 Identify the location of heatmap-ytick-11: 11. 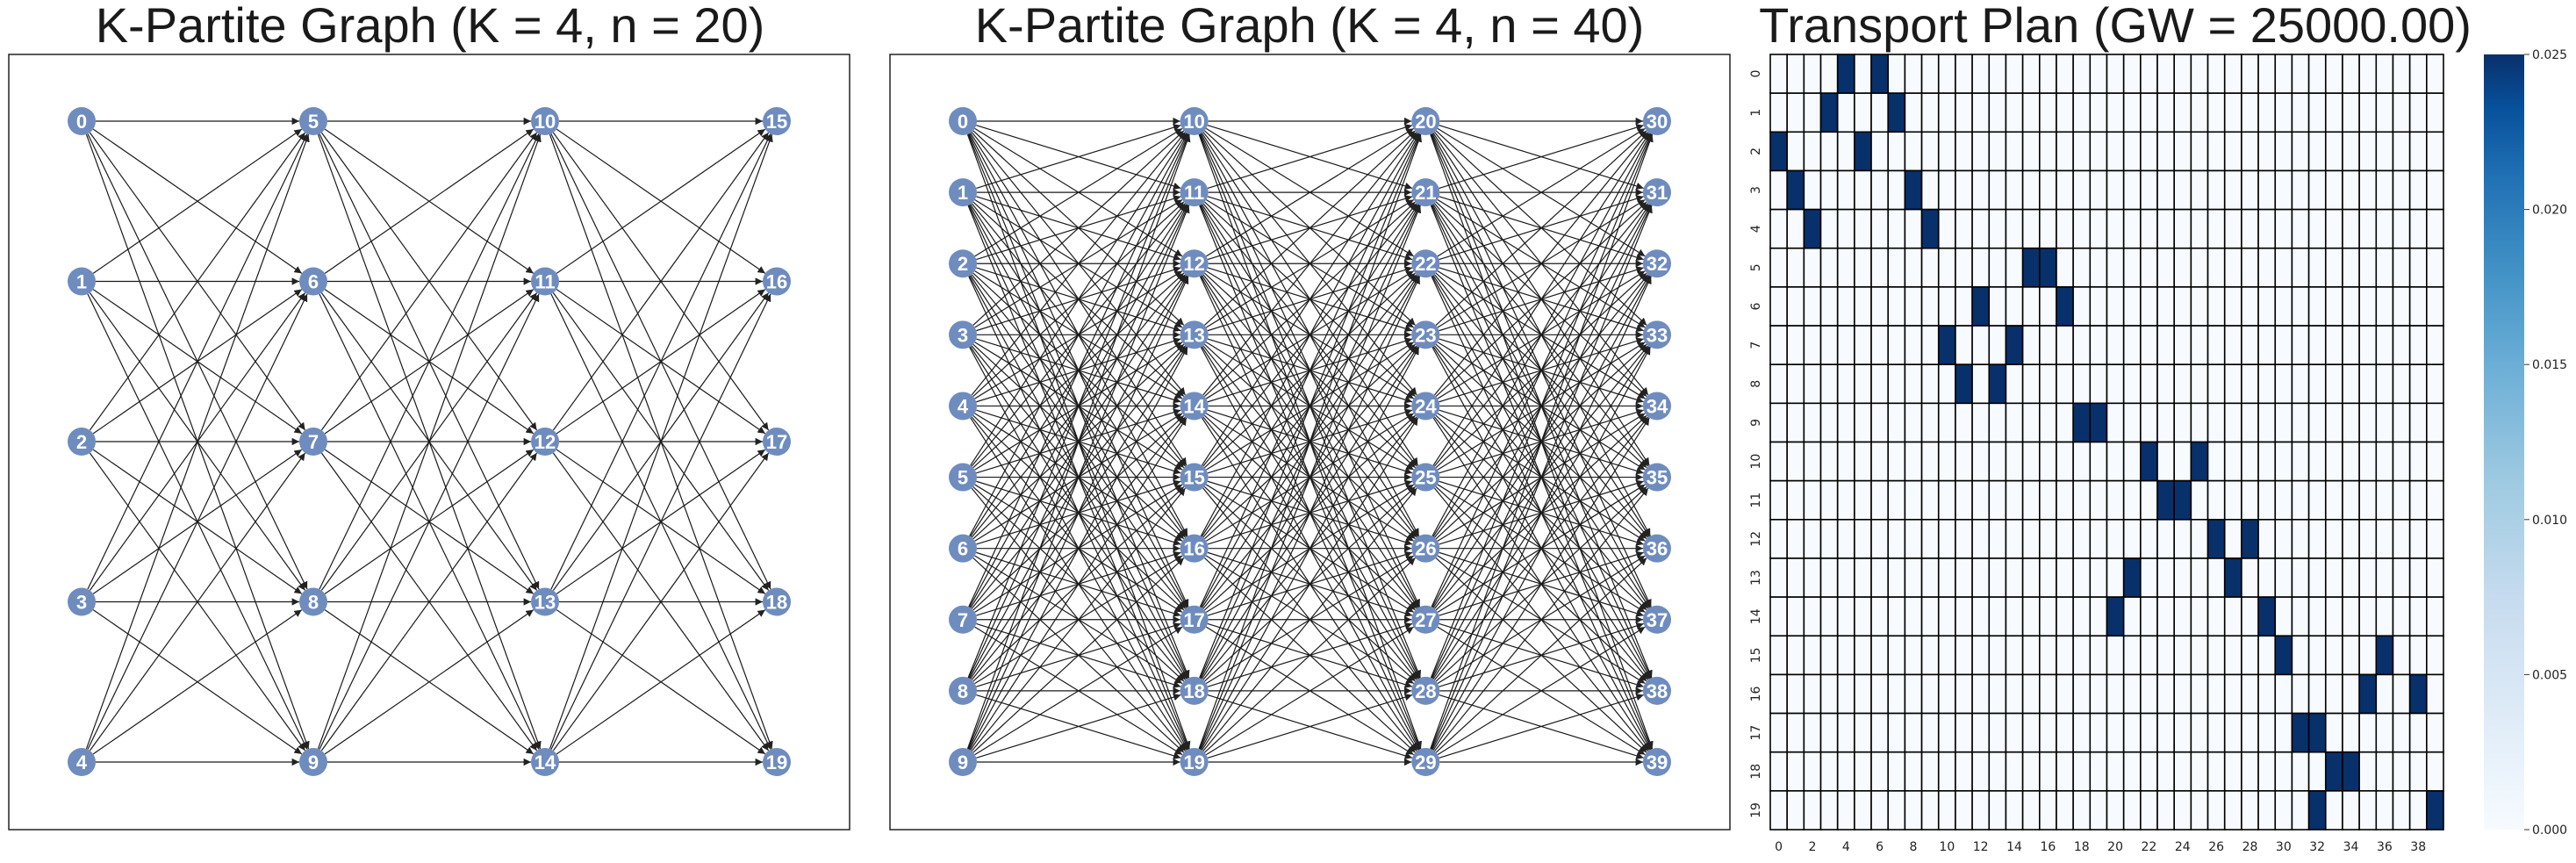
(1756, 500).